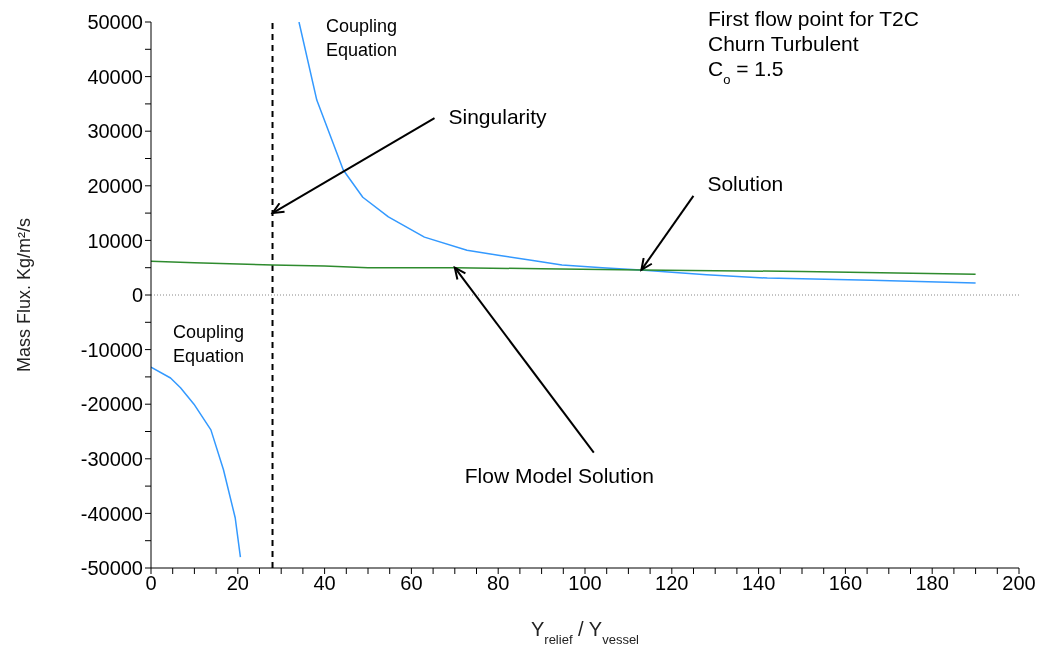  Describe the element at coordinates (115, 131) in the screenshot. I see `y-tick-label: 30000` at that location.